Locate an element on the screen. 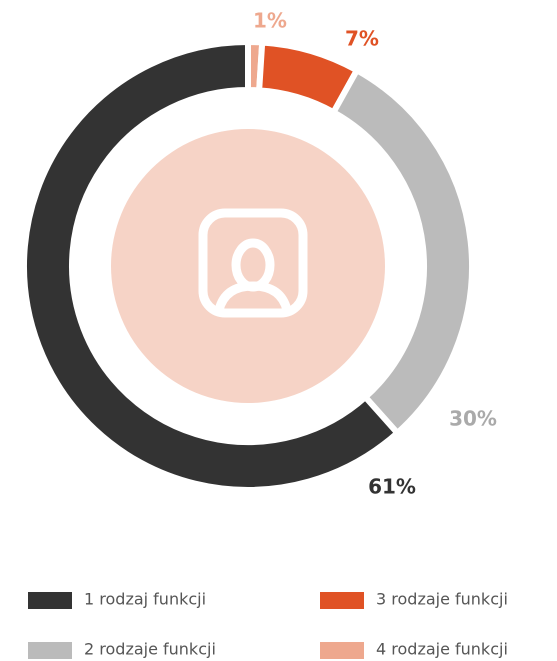  legend-label: 3 rodzaje funkcji is located at coordinates (442, 599).